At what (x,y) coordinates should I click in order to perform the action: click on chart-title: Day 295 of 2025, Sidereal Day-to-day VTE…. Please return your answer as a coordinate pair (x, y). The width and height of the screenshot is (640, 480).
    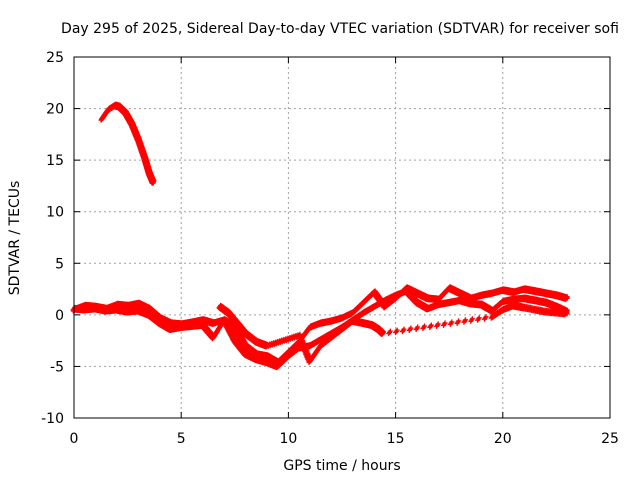
    Looking at the image, I should click on (340, 29).